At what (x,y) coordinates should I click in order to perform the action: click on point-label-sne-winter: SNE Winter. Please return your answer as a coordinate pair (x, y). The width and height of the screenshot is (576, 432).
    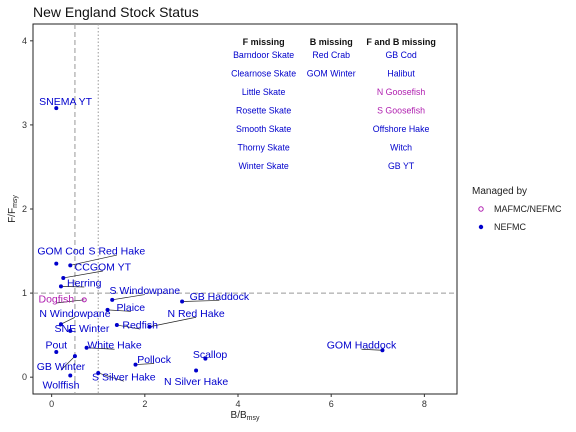
    Looking at the image, I should click on (82, 329).